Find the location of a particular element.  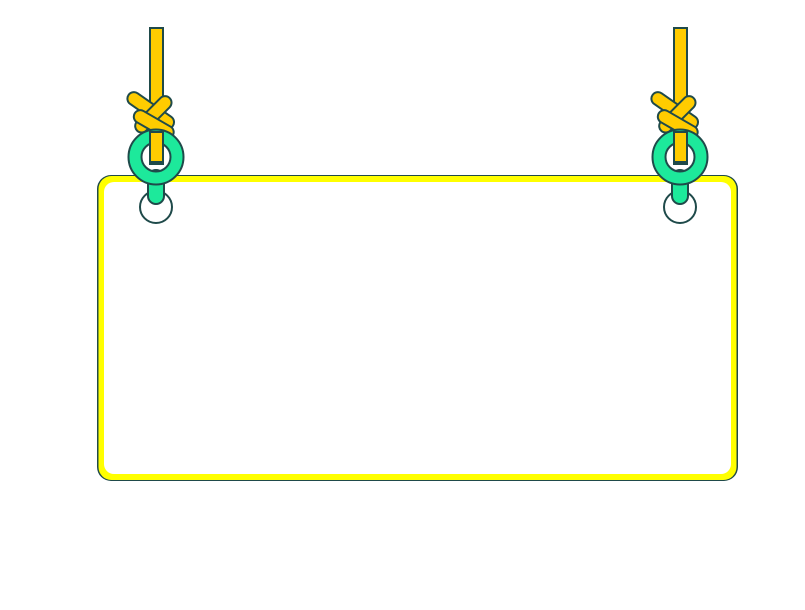

left-rope-through-ring is located at coordinates (156, 147).